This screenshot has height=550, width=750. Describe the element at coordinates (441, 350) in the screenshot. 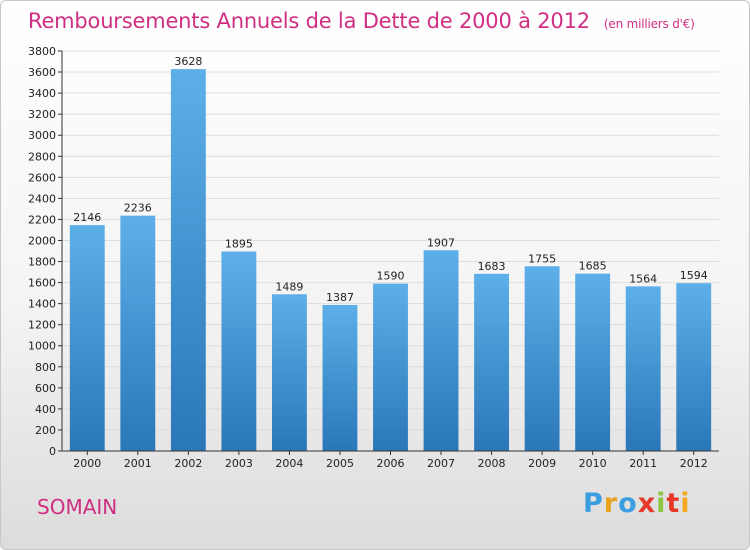

I see `bar-2007` at that location.